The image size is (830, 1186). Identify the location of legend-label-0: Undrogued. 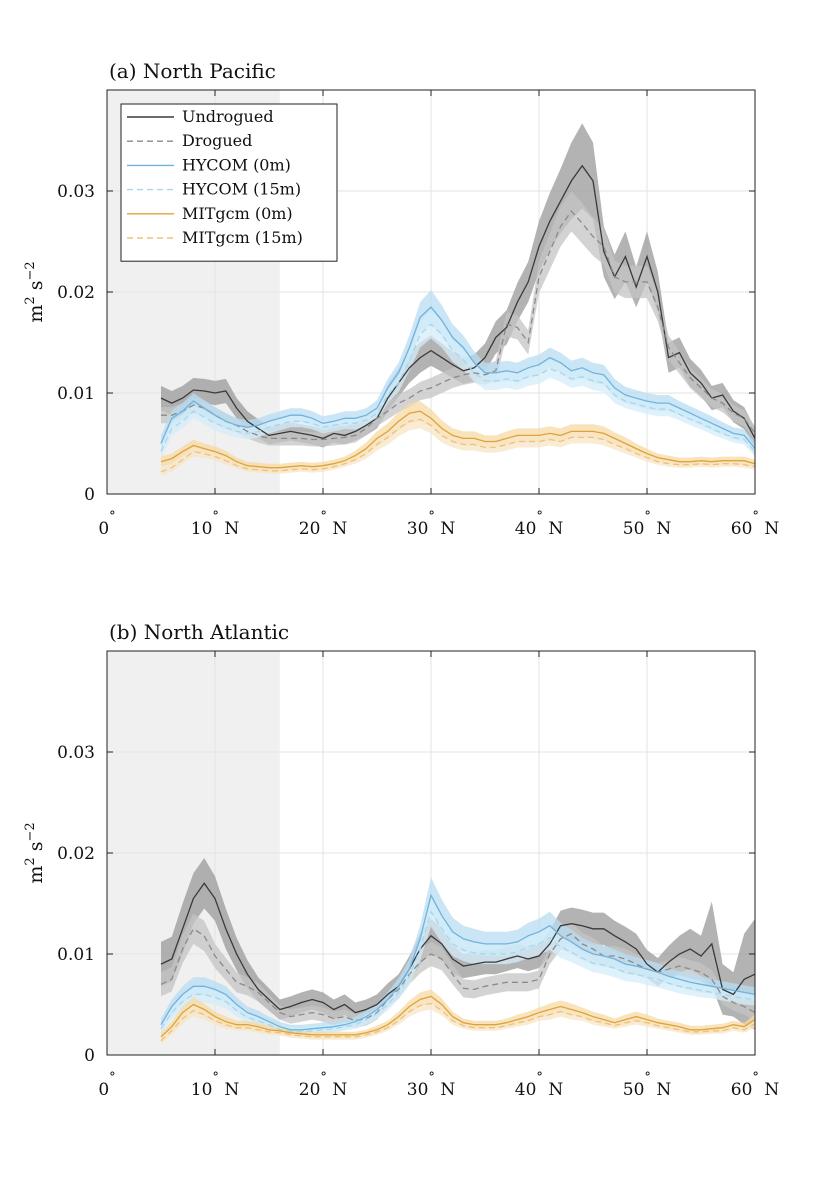
(228, 116).